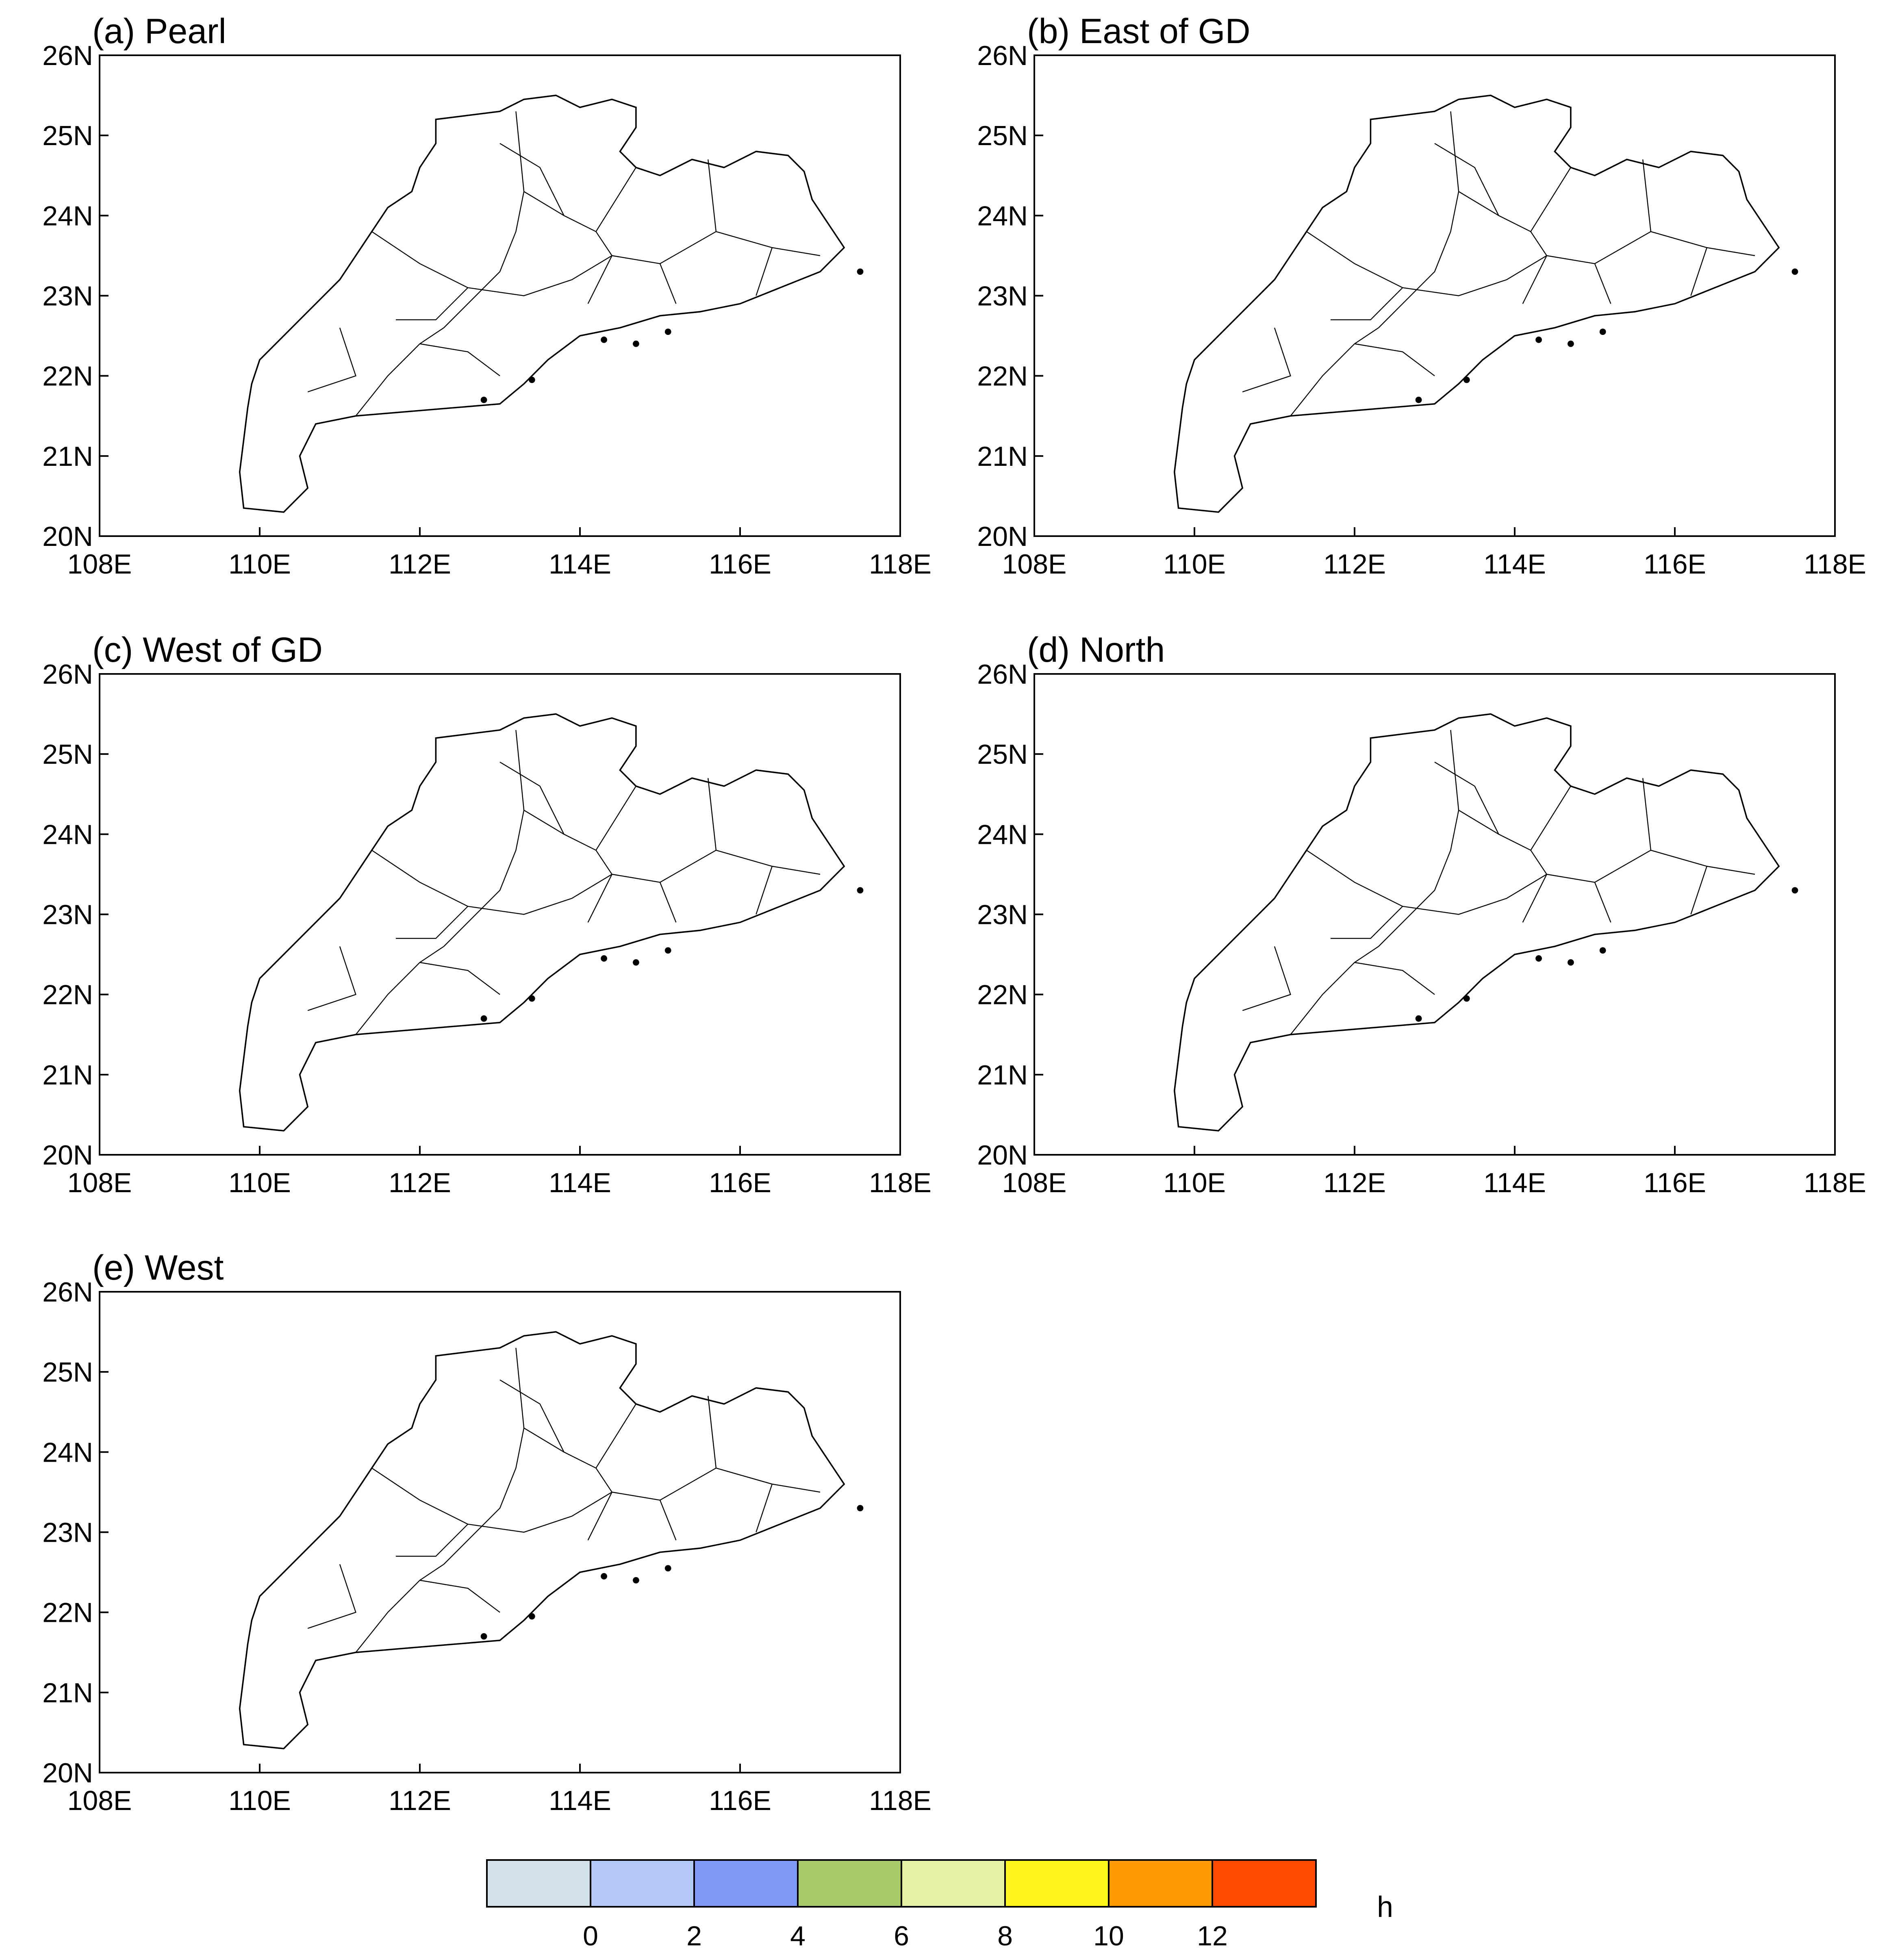 Image resolution: width=1889 pixels, height=1960 pixels. I want to click on lat-tick-label: 22N, so click(68, 1612).